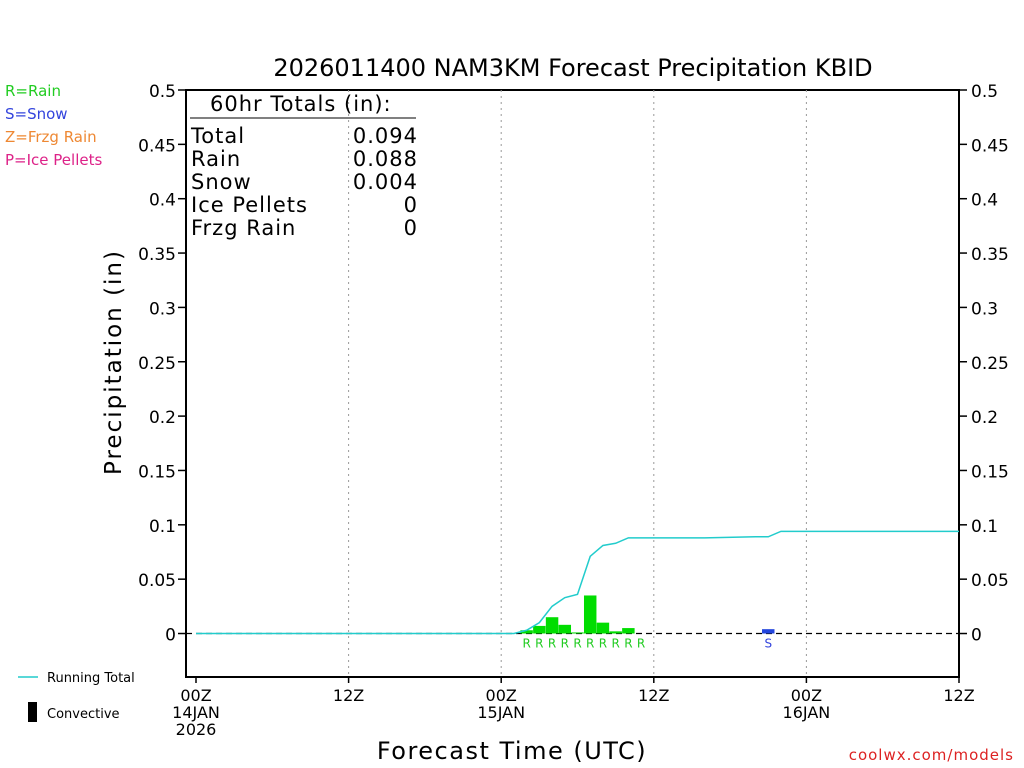  Describe the element at coordinates (157, 255) in the screenshot. I see `y-tick-label-left: 0.35` at that location.